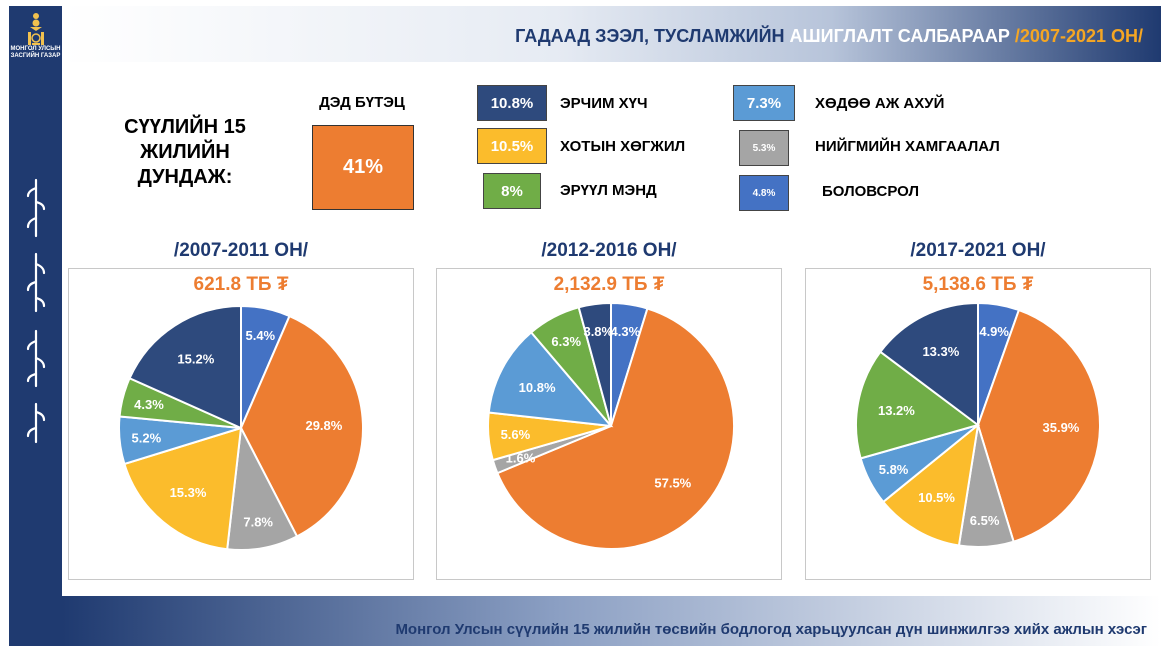 The width and height of the screenshot is (1161, 648). Describe the element at coordinates (940, 351) in the screenshot. I see `pie-slice-label: 13.3%` at that location.